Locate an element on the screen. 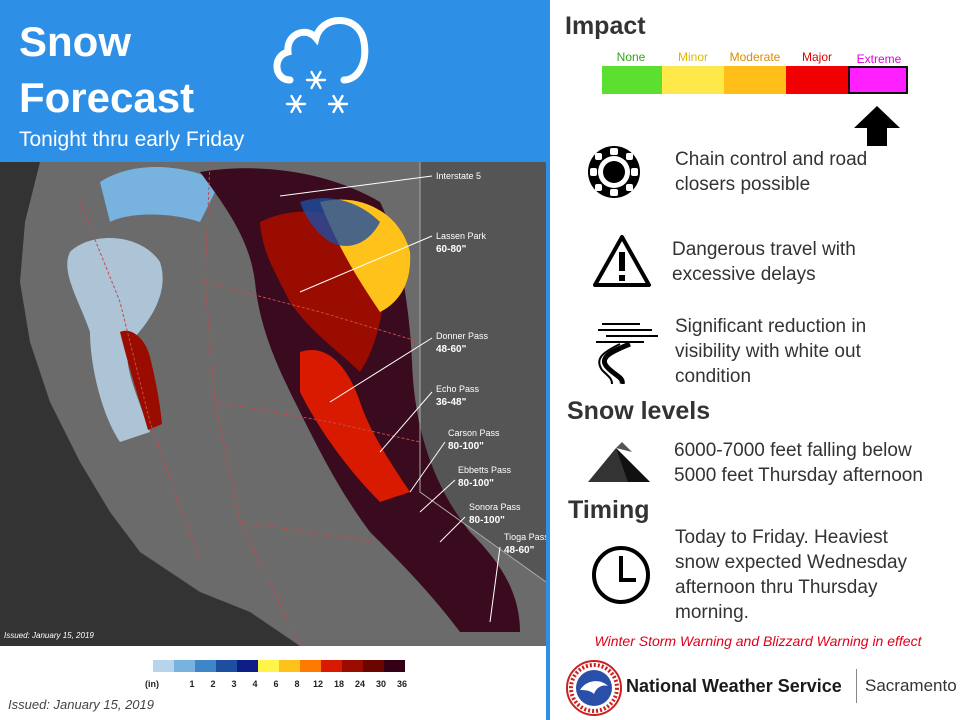  blowing-snow-road-icon is located at coordinates (627, 353).